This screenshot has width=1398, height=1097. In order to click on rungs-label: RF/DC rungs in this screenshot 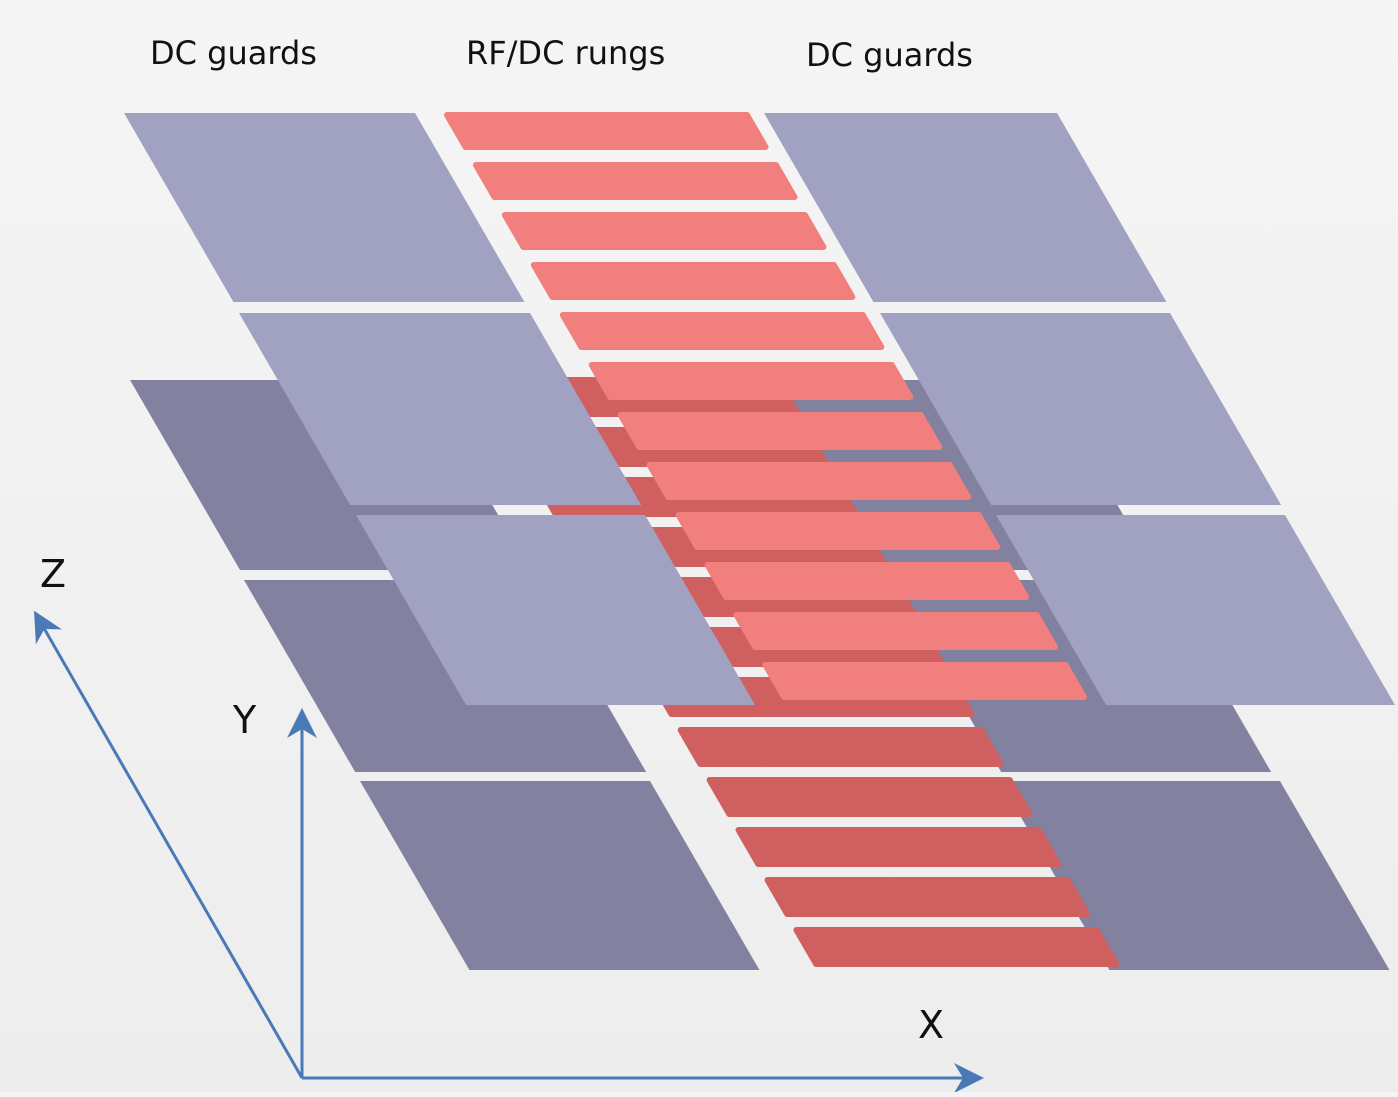, I will do `click(566, 53)`.